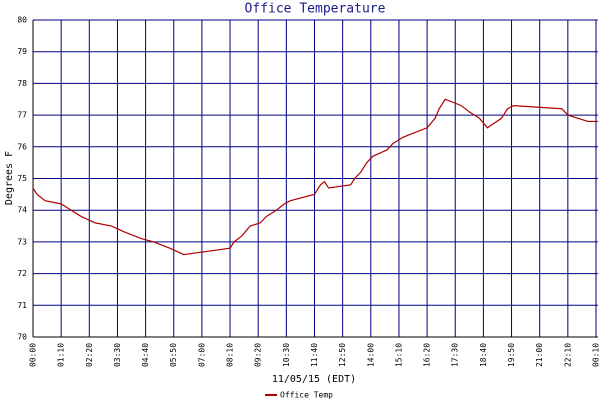 This screenshot has width=600, height=400. I want to click on y-axis-label: Degrees F, so click(9, 178).